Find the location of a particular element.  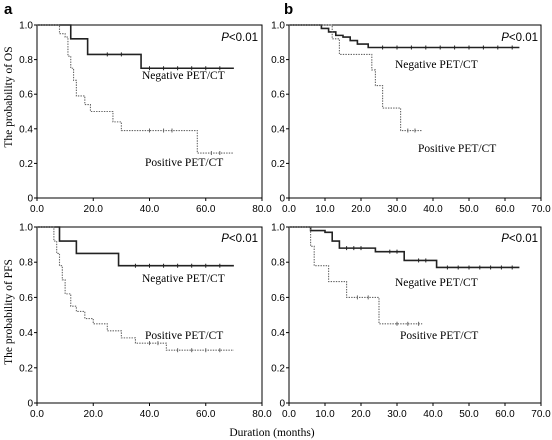

x-axis-label: Duration (months) is located at coordinates (271, 433).